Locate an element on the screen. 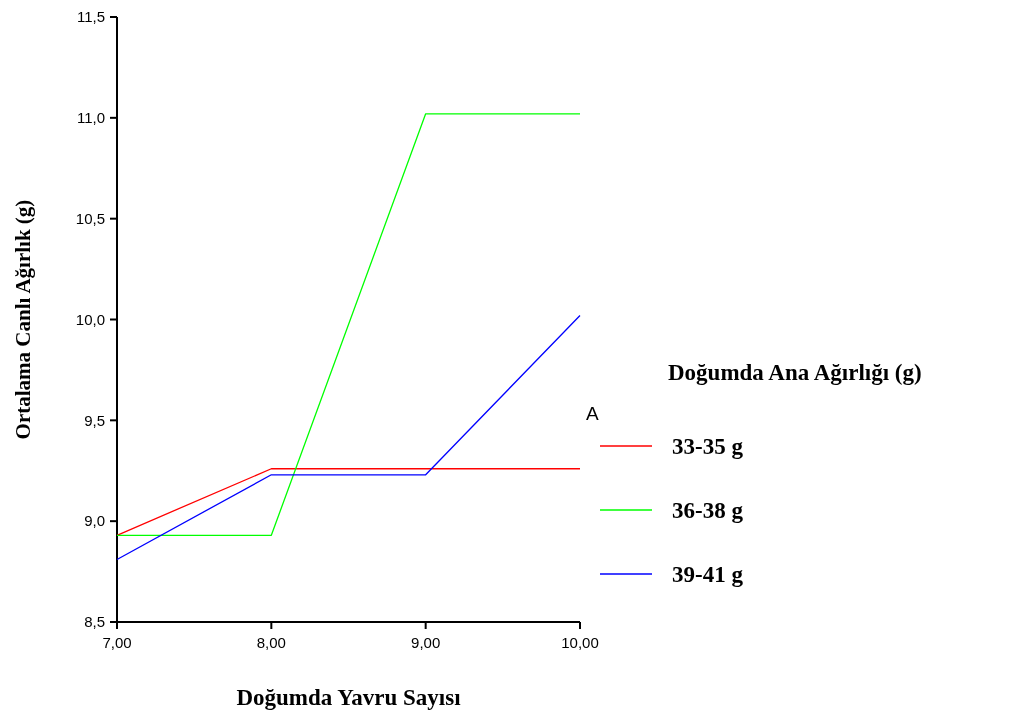 This screenshot has height=726, width=1016. legend-title: Doğumda Ana Ağırlığı (g) is located at coordinates (795, 372).